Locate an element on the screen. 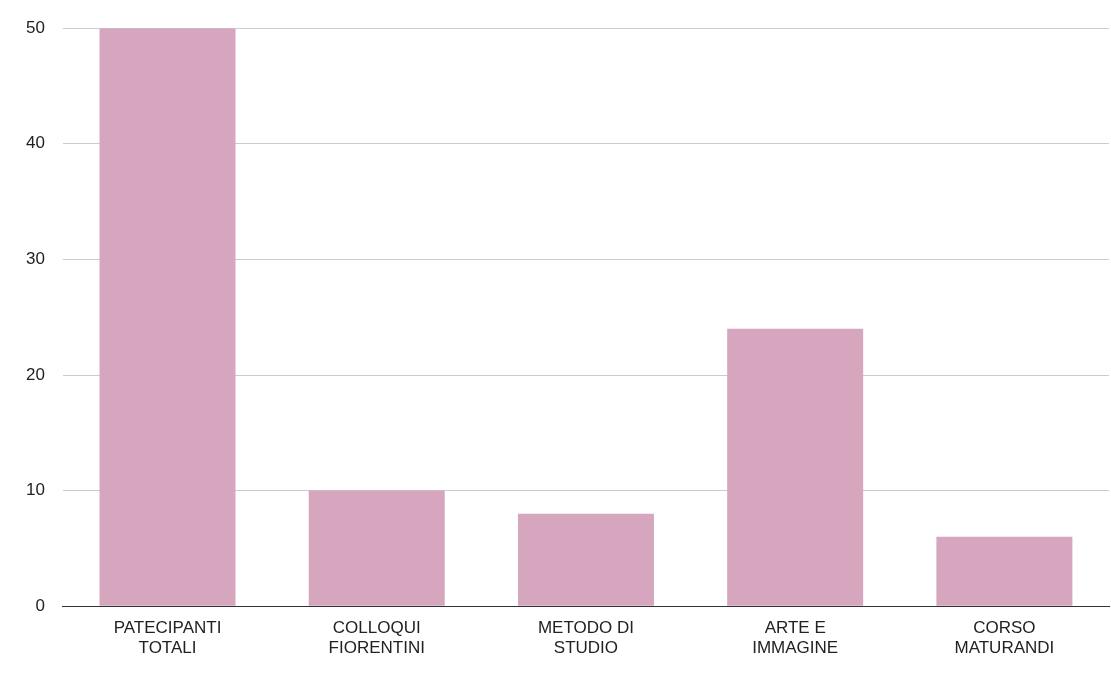 This screenshot has height=675, width=1111. y-tick-label: 30 is located at coordinates (35, 259).